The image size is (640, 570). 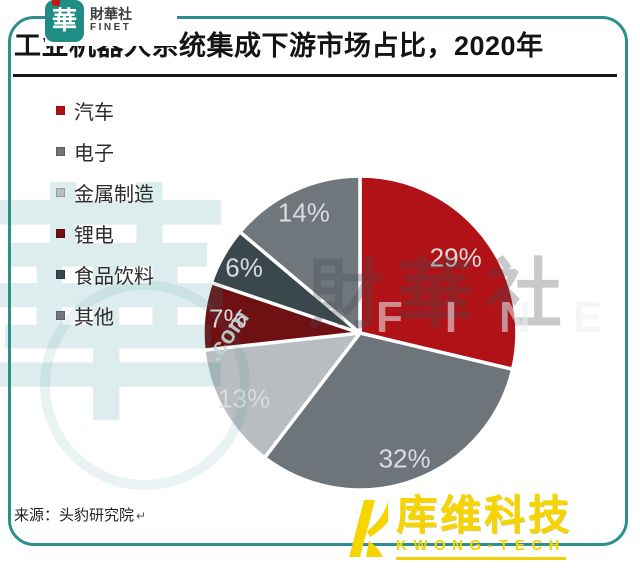 What do you see at coordinates (484, 515) in the screenshot?
I see `kwong-name-cn: 库维科技` at bounding box center [484, 515].